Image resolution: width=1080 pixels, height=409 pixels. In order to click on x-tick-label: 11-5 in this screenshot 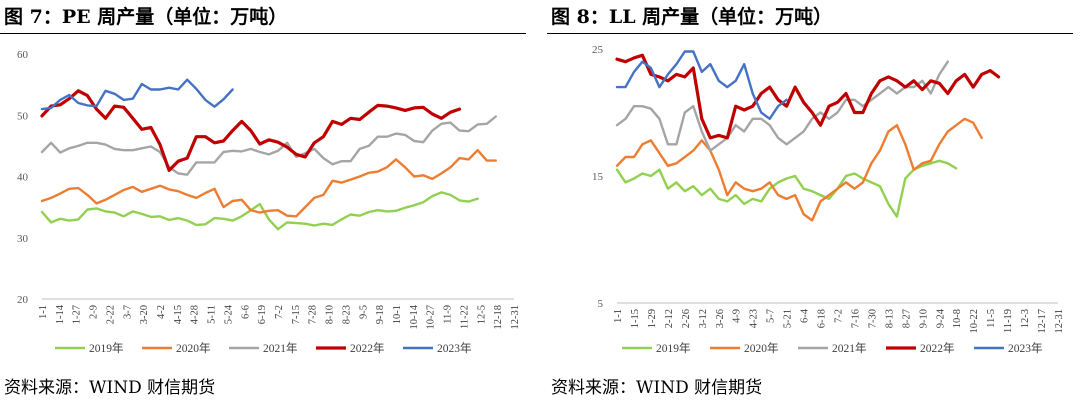, I will do `click(991, 318)`.